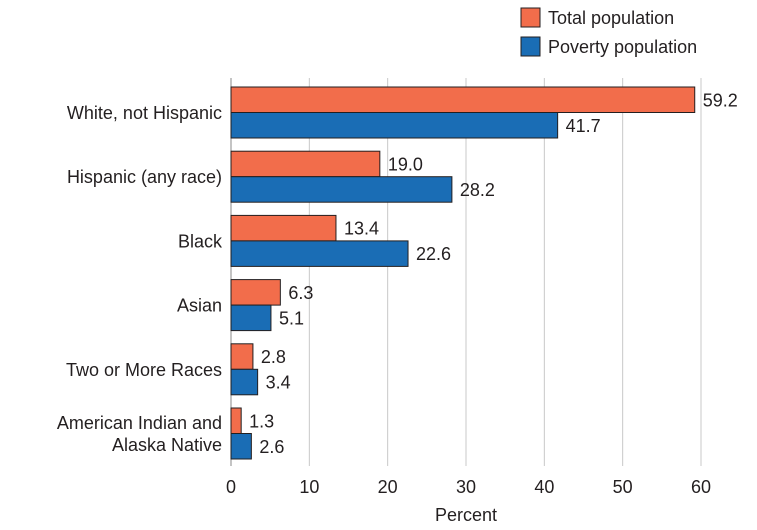 The image size is (757, 530). What do you see at coordinates (388, 487) in the screenshot?
I see `x-tick-label: 20` at bounding box center [388, 487].